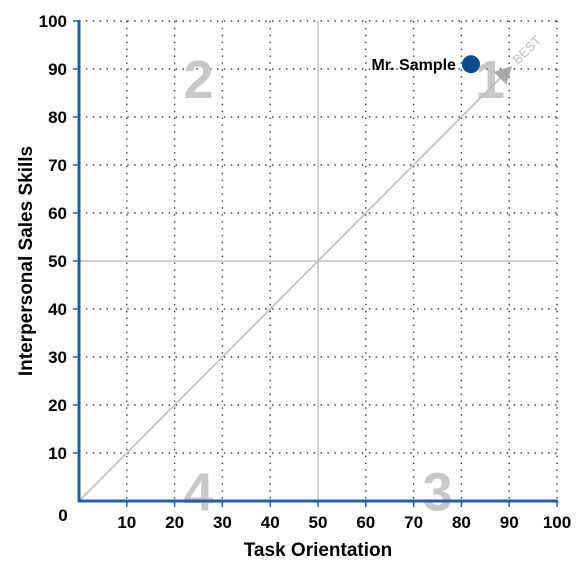 This screenshot has width=578, height=563. What do you see at coordinates (57, 213) in the screenshot?
I see `y-tick-label: 60` at bounding box center [57, 213].